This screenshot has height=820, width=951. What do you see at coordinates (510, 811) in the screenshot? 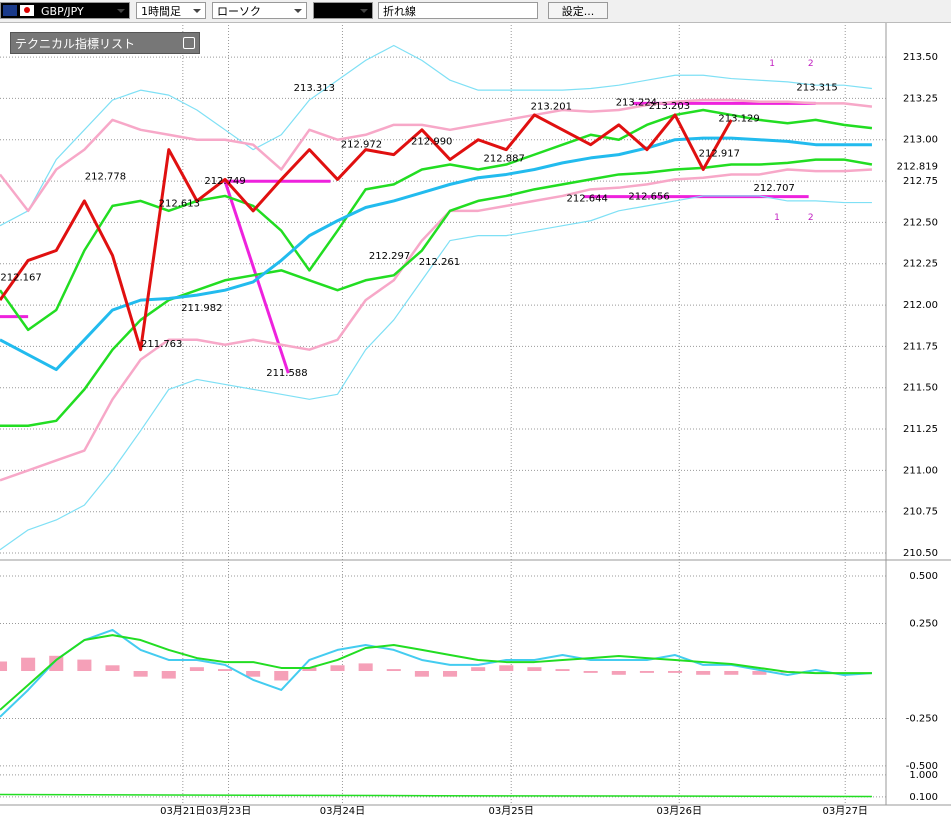
I see `x-tick-label: 03月25日` at bounding box center [510, 811].